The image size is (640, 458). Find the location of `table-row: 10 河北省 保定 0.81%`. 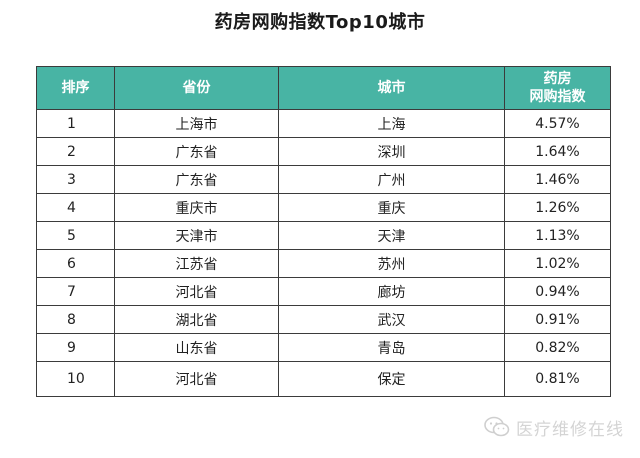

table-row: 10 河北省 保定 0.81% is located at coordinates (323, 379).